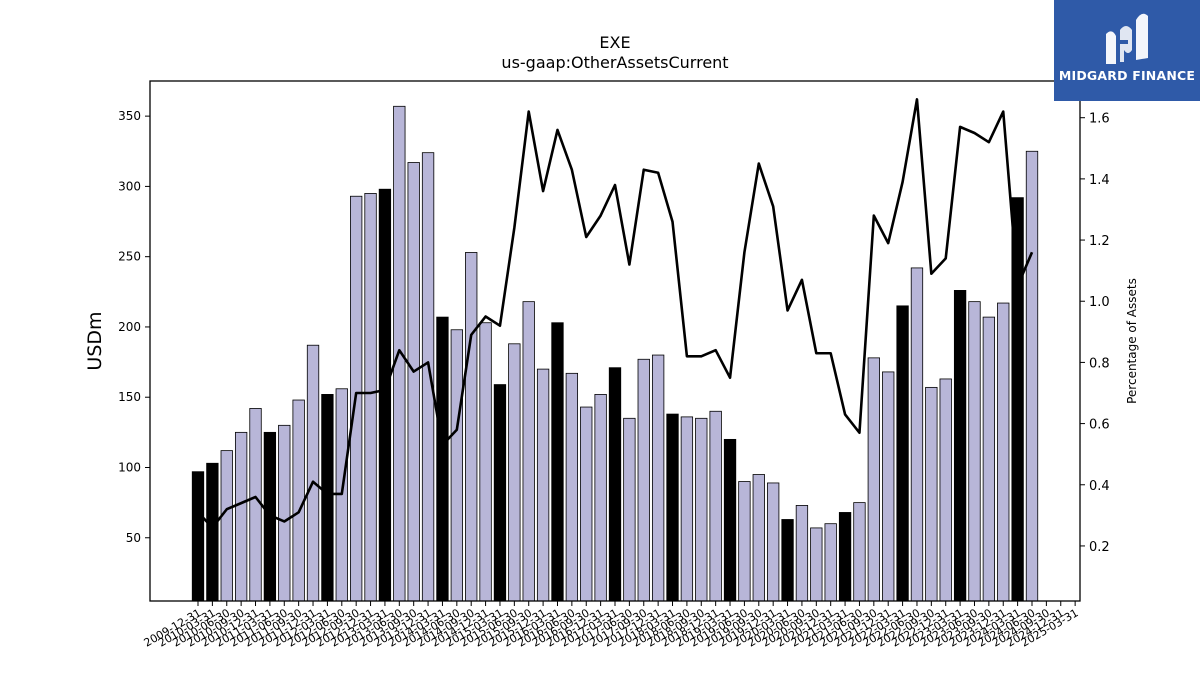 The image size is (1200, 675). What do you see at coordinates (1099, 119) in the screenshot?
I see `y2-tick-label: 1.6` at bounding box center [1099, 119].